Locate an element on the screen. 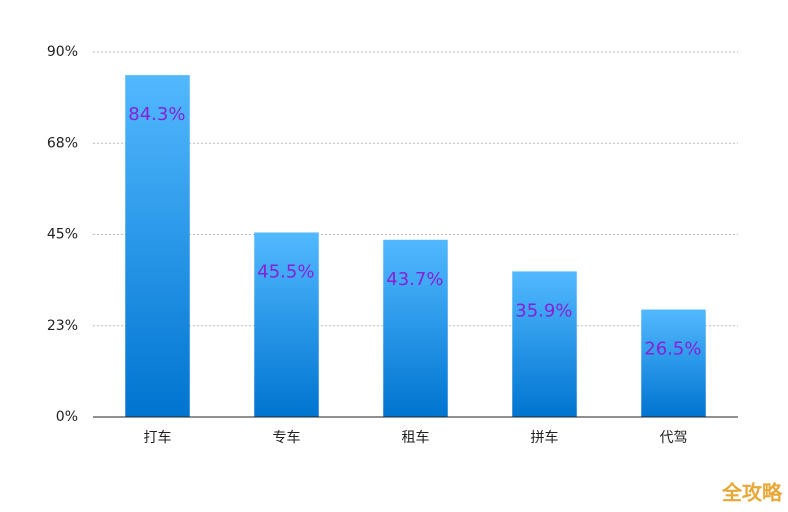 The width and height of the screenshot is (788, 512). x-tick-label: 租车 is located at coordinates (416, 437).